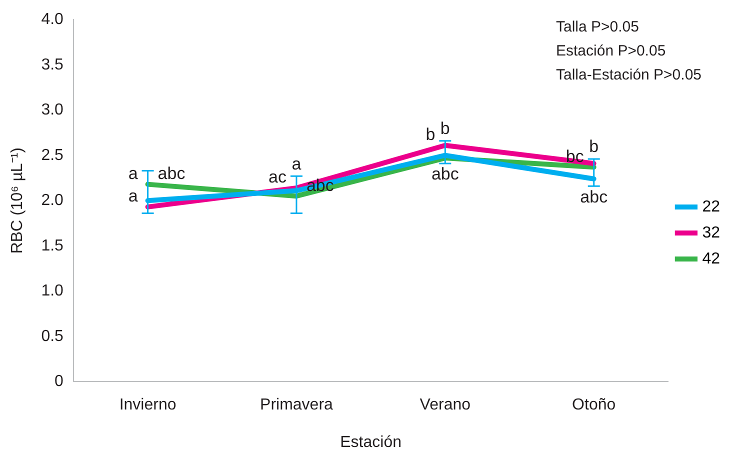 The height and width of the screenshot is (460, 740). Describe the element at coordinates (17, 201) in the screenshot. I see `y-axis-title: RBC (10⁶ µL⁻¹)` at that location.